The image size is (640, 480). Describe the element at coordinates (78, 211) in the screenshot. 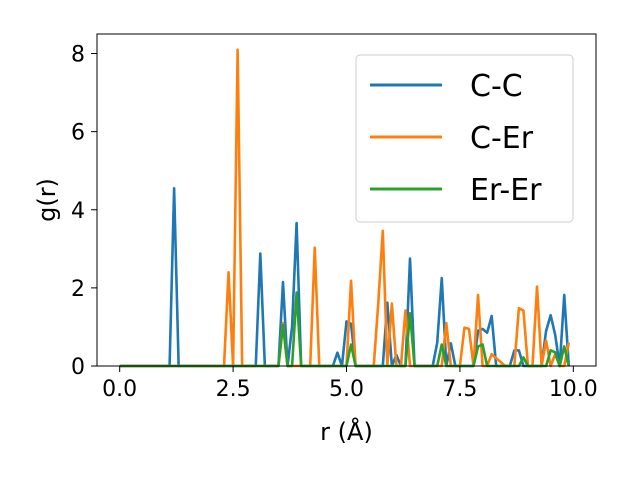

I see `y-tick-label: 4` at that location.